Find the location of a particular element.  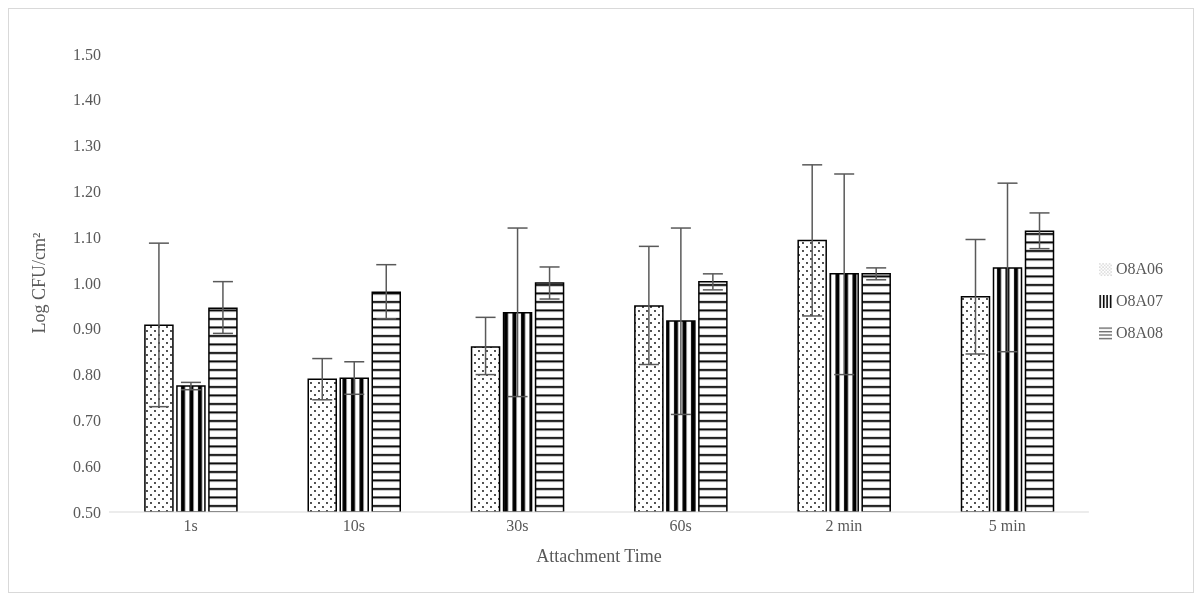

y-tick-label: 1.00 is located at coordinates (87, 283).